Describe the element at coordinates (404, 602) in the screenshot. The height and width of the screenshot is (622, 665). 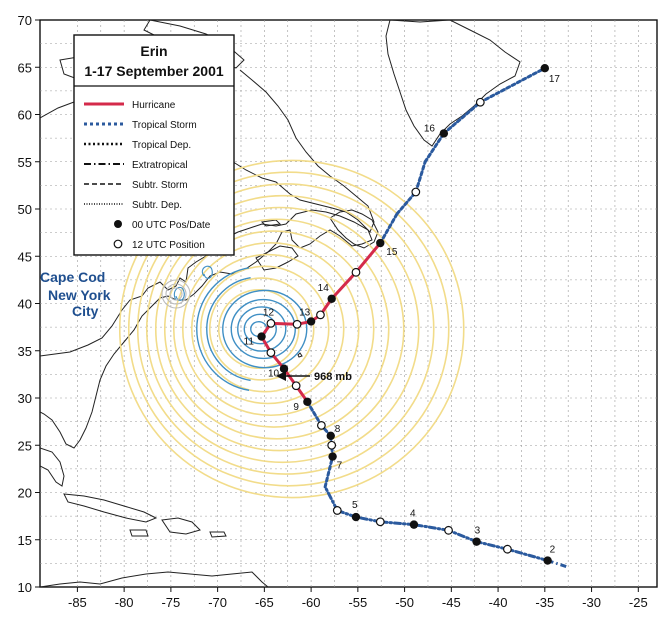
I see `lon-tick-label: -50` at that location.